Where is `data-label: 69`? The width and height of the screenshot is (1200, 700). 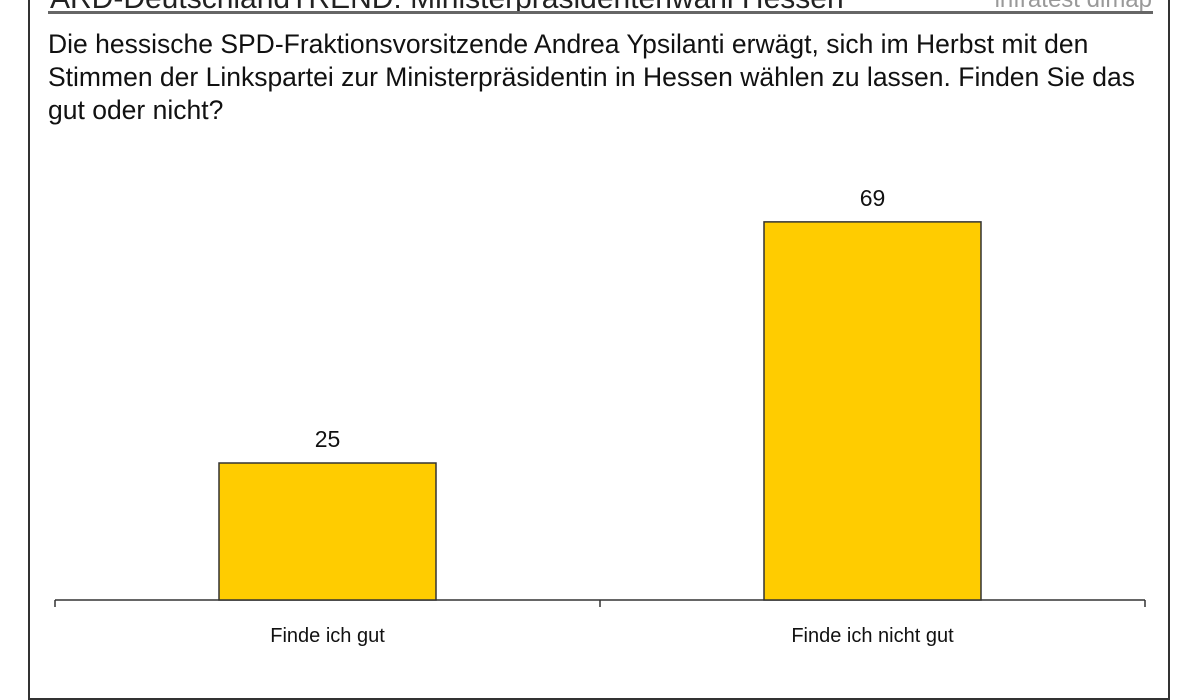 data-label: 69 is located at coordinates (873, 198).